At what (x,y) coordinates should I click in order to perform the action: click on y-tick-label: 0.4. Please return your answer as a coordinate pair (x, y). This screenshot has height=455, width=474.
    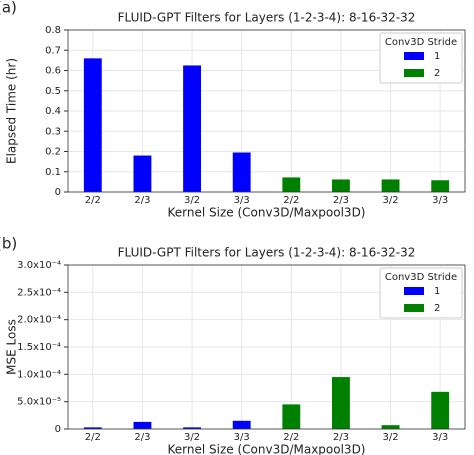
    Looking at the image, I should click on (53, 111).